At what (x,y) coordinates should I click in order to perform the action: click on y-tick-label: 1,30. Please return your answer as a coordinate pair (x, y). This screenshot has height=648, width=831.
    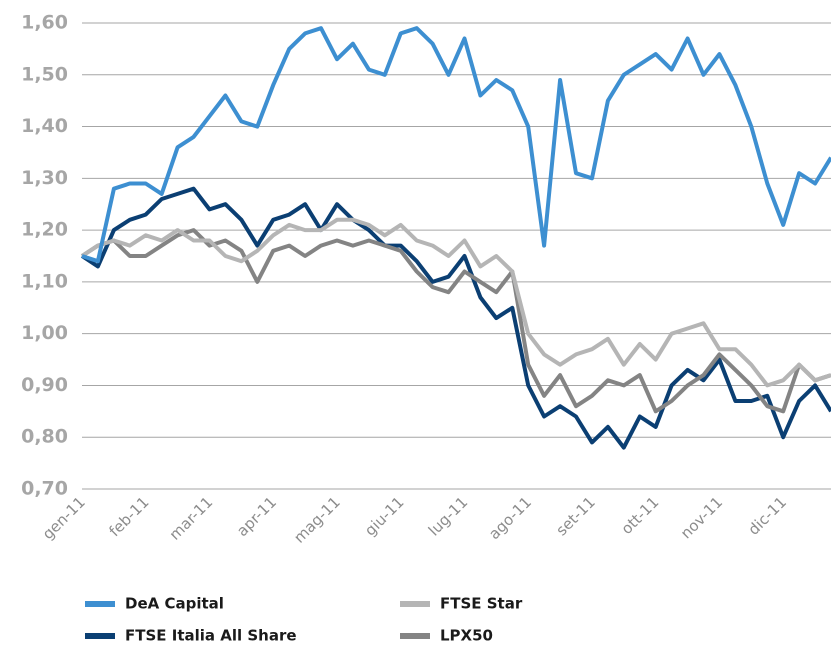
    Looking at the image, I should click on (44, 178).